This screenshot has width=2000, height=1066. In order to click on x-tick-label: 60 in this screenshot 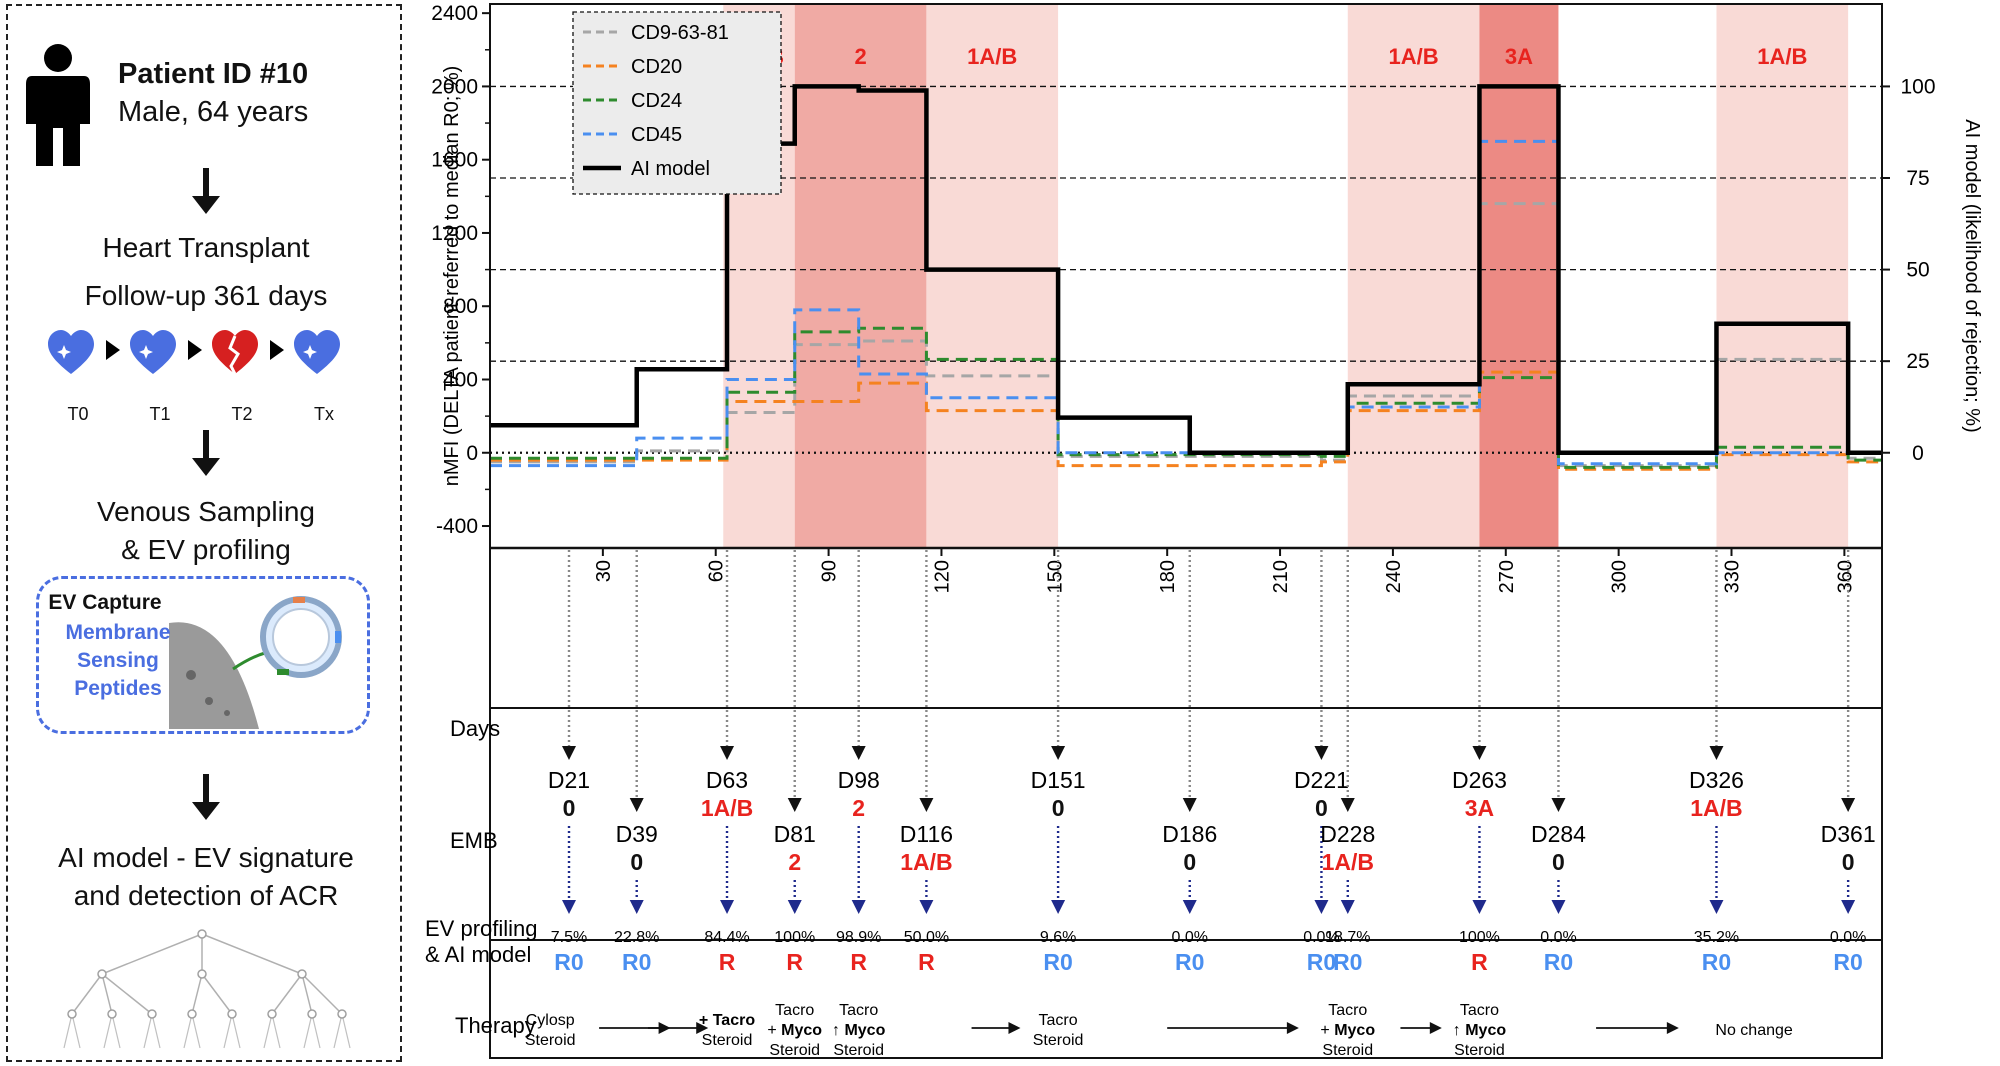, I will do `click(717, 571)`.